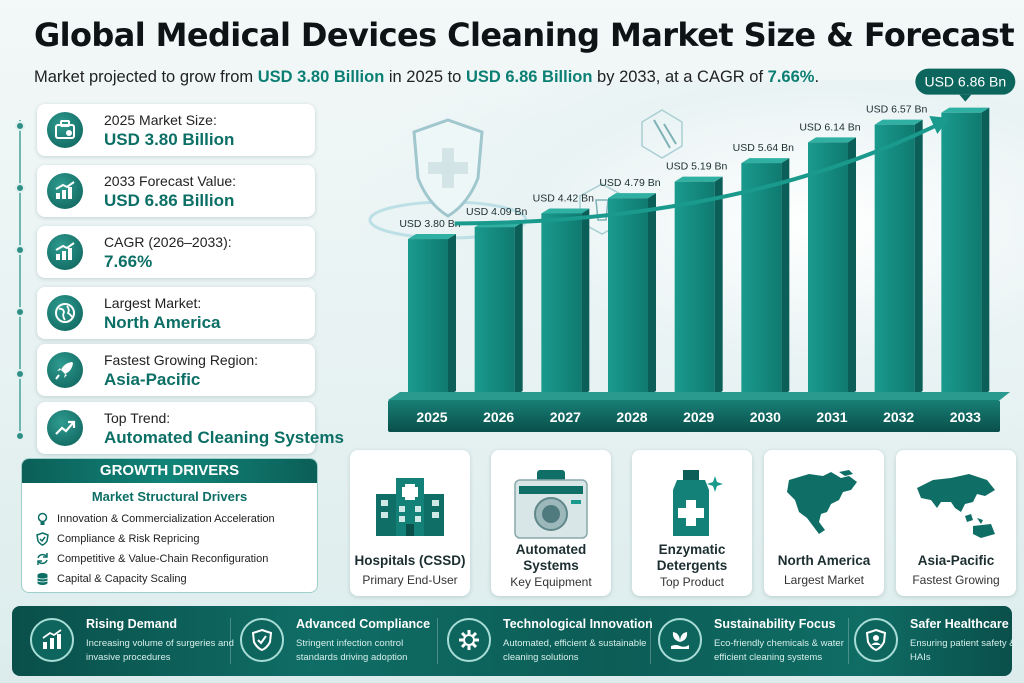  I want to click on segment-card-north-america: North America Largest Market, so click(824, 523).